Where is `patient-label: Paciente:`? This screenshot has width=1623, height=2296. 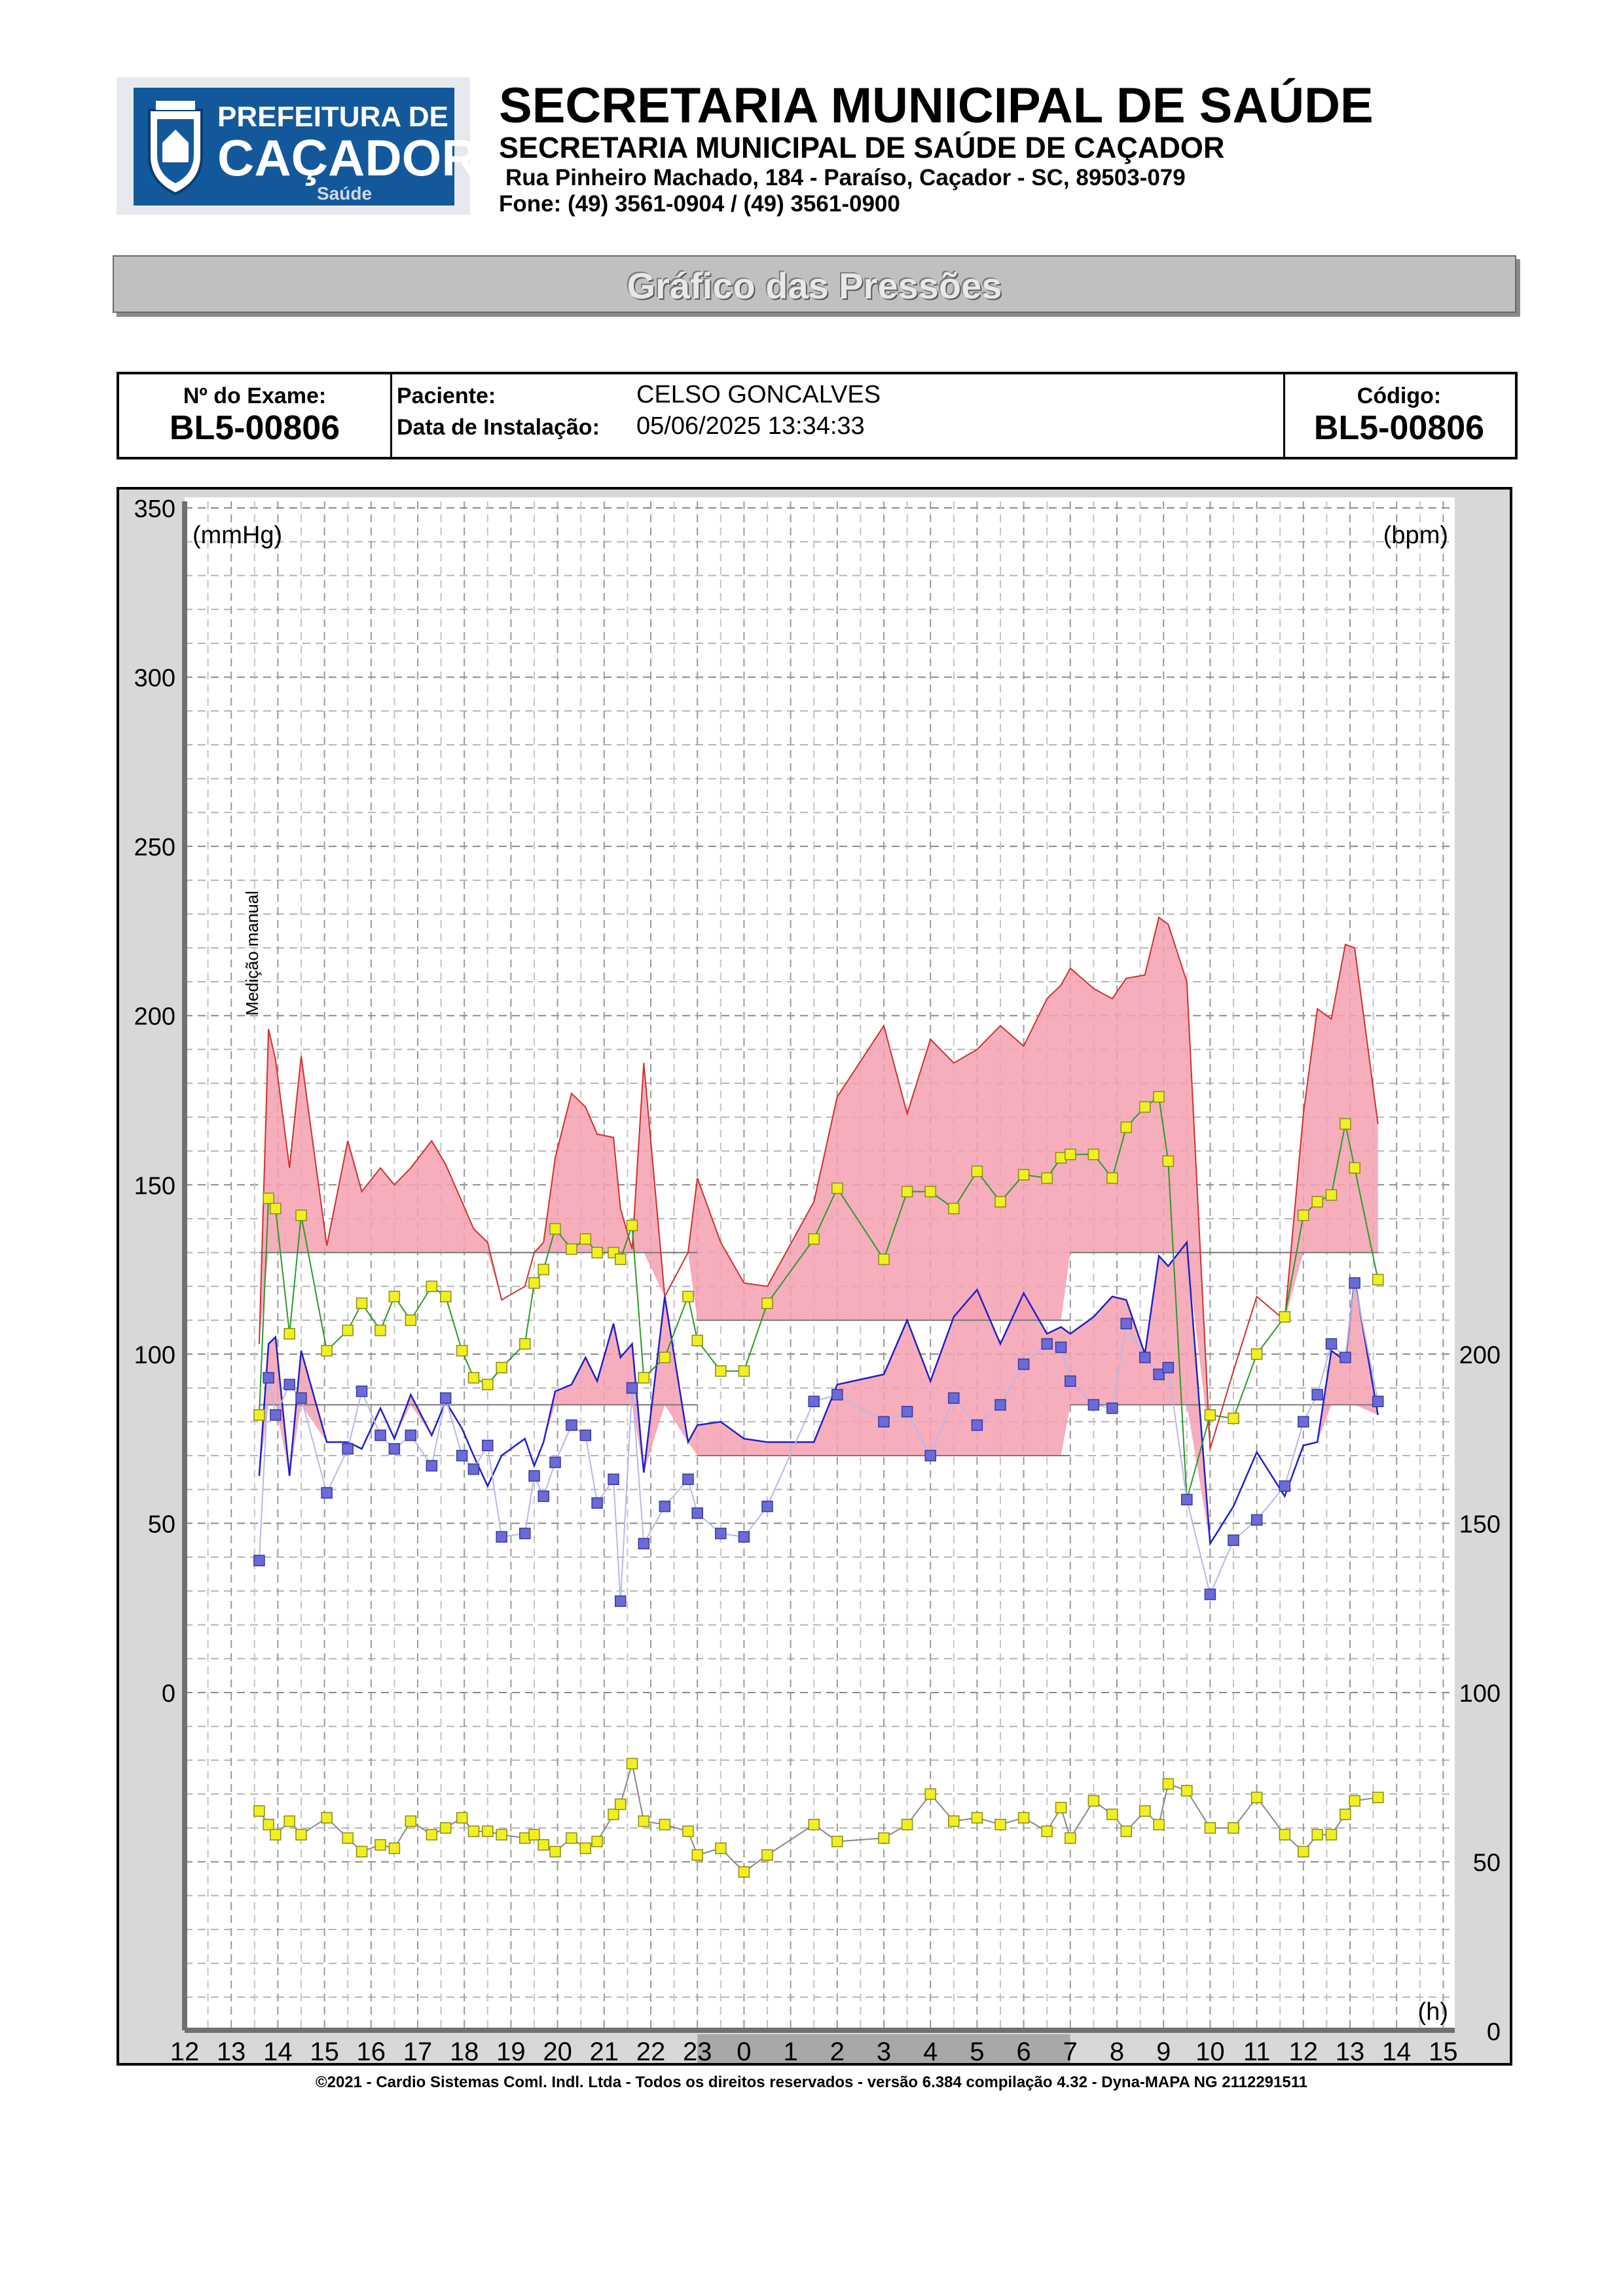
patient-label: Paciente: is located at coordinates (446, 396).